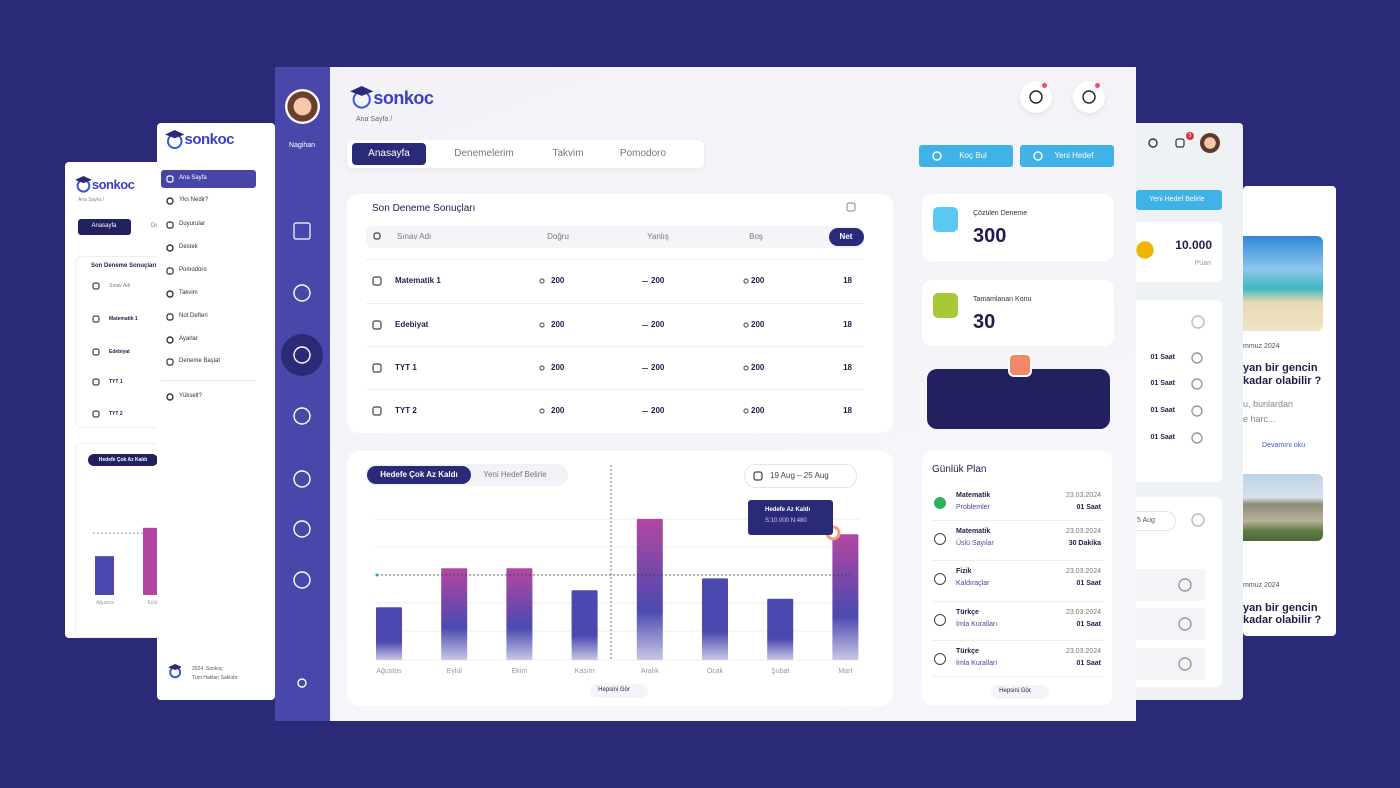 The width and height of the screenshot is (1400, 788). Describe the element at coordinates (1282, 620) in the screenshot. I see `post-title: kadar olabilir ?` at that location.